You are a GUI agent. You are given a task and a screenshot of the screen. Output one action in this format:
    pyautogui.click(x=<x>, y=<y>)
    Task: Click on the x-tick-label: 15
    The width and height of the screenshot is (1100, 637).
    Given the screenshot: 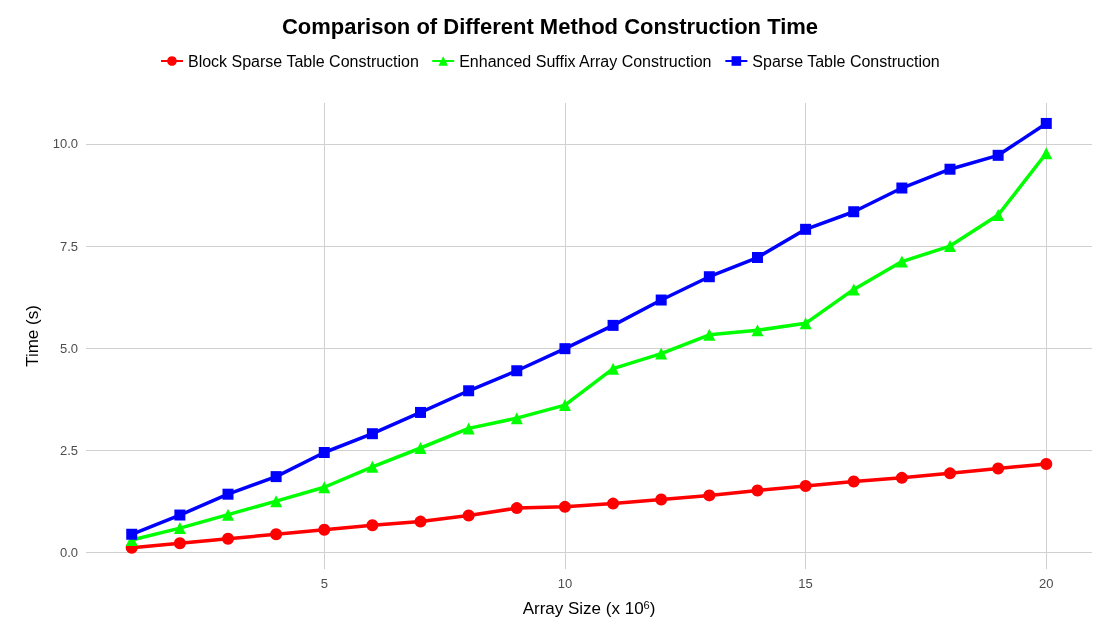 What is the action you would take?
    pyautogui.click(x=805, y=583)
    